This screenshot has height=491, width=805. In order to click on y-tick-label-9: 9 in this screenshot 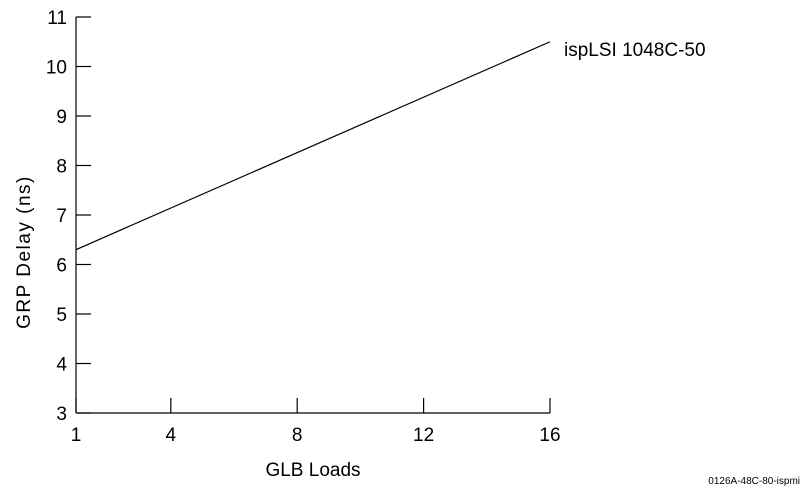, I will do `click(61, 117)`.